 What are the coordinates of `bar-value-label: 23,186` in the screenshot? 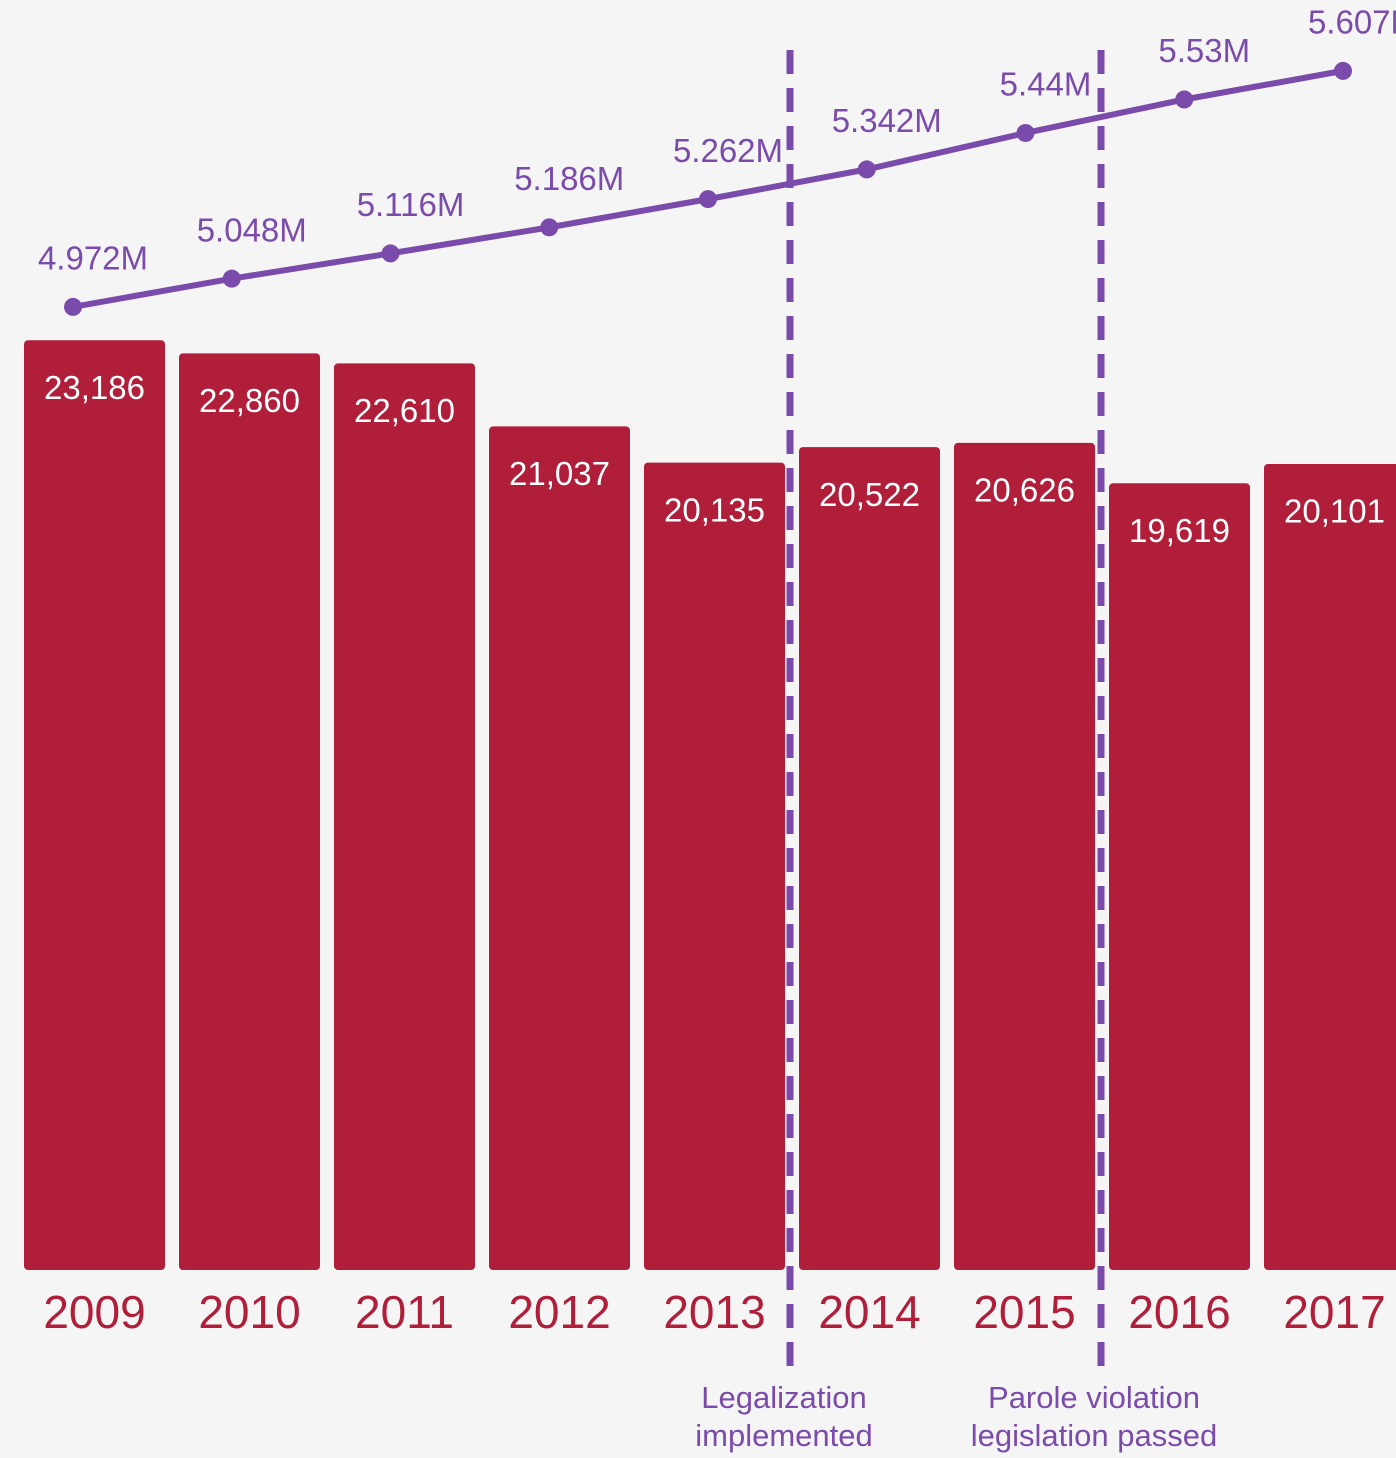 It's located at (94, 387).